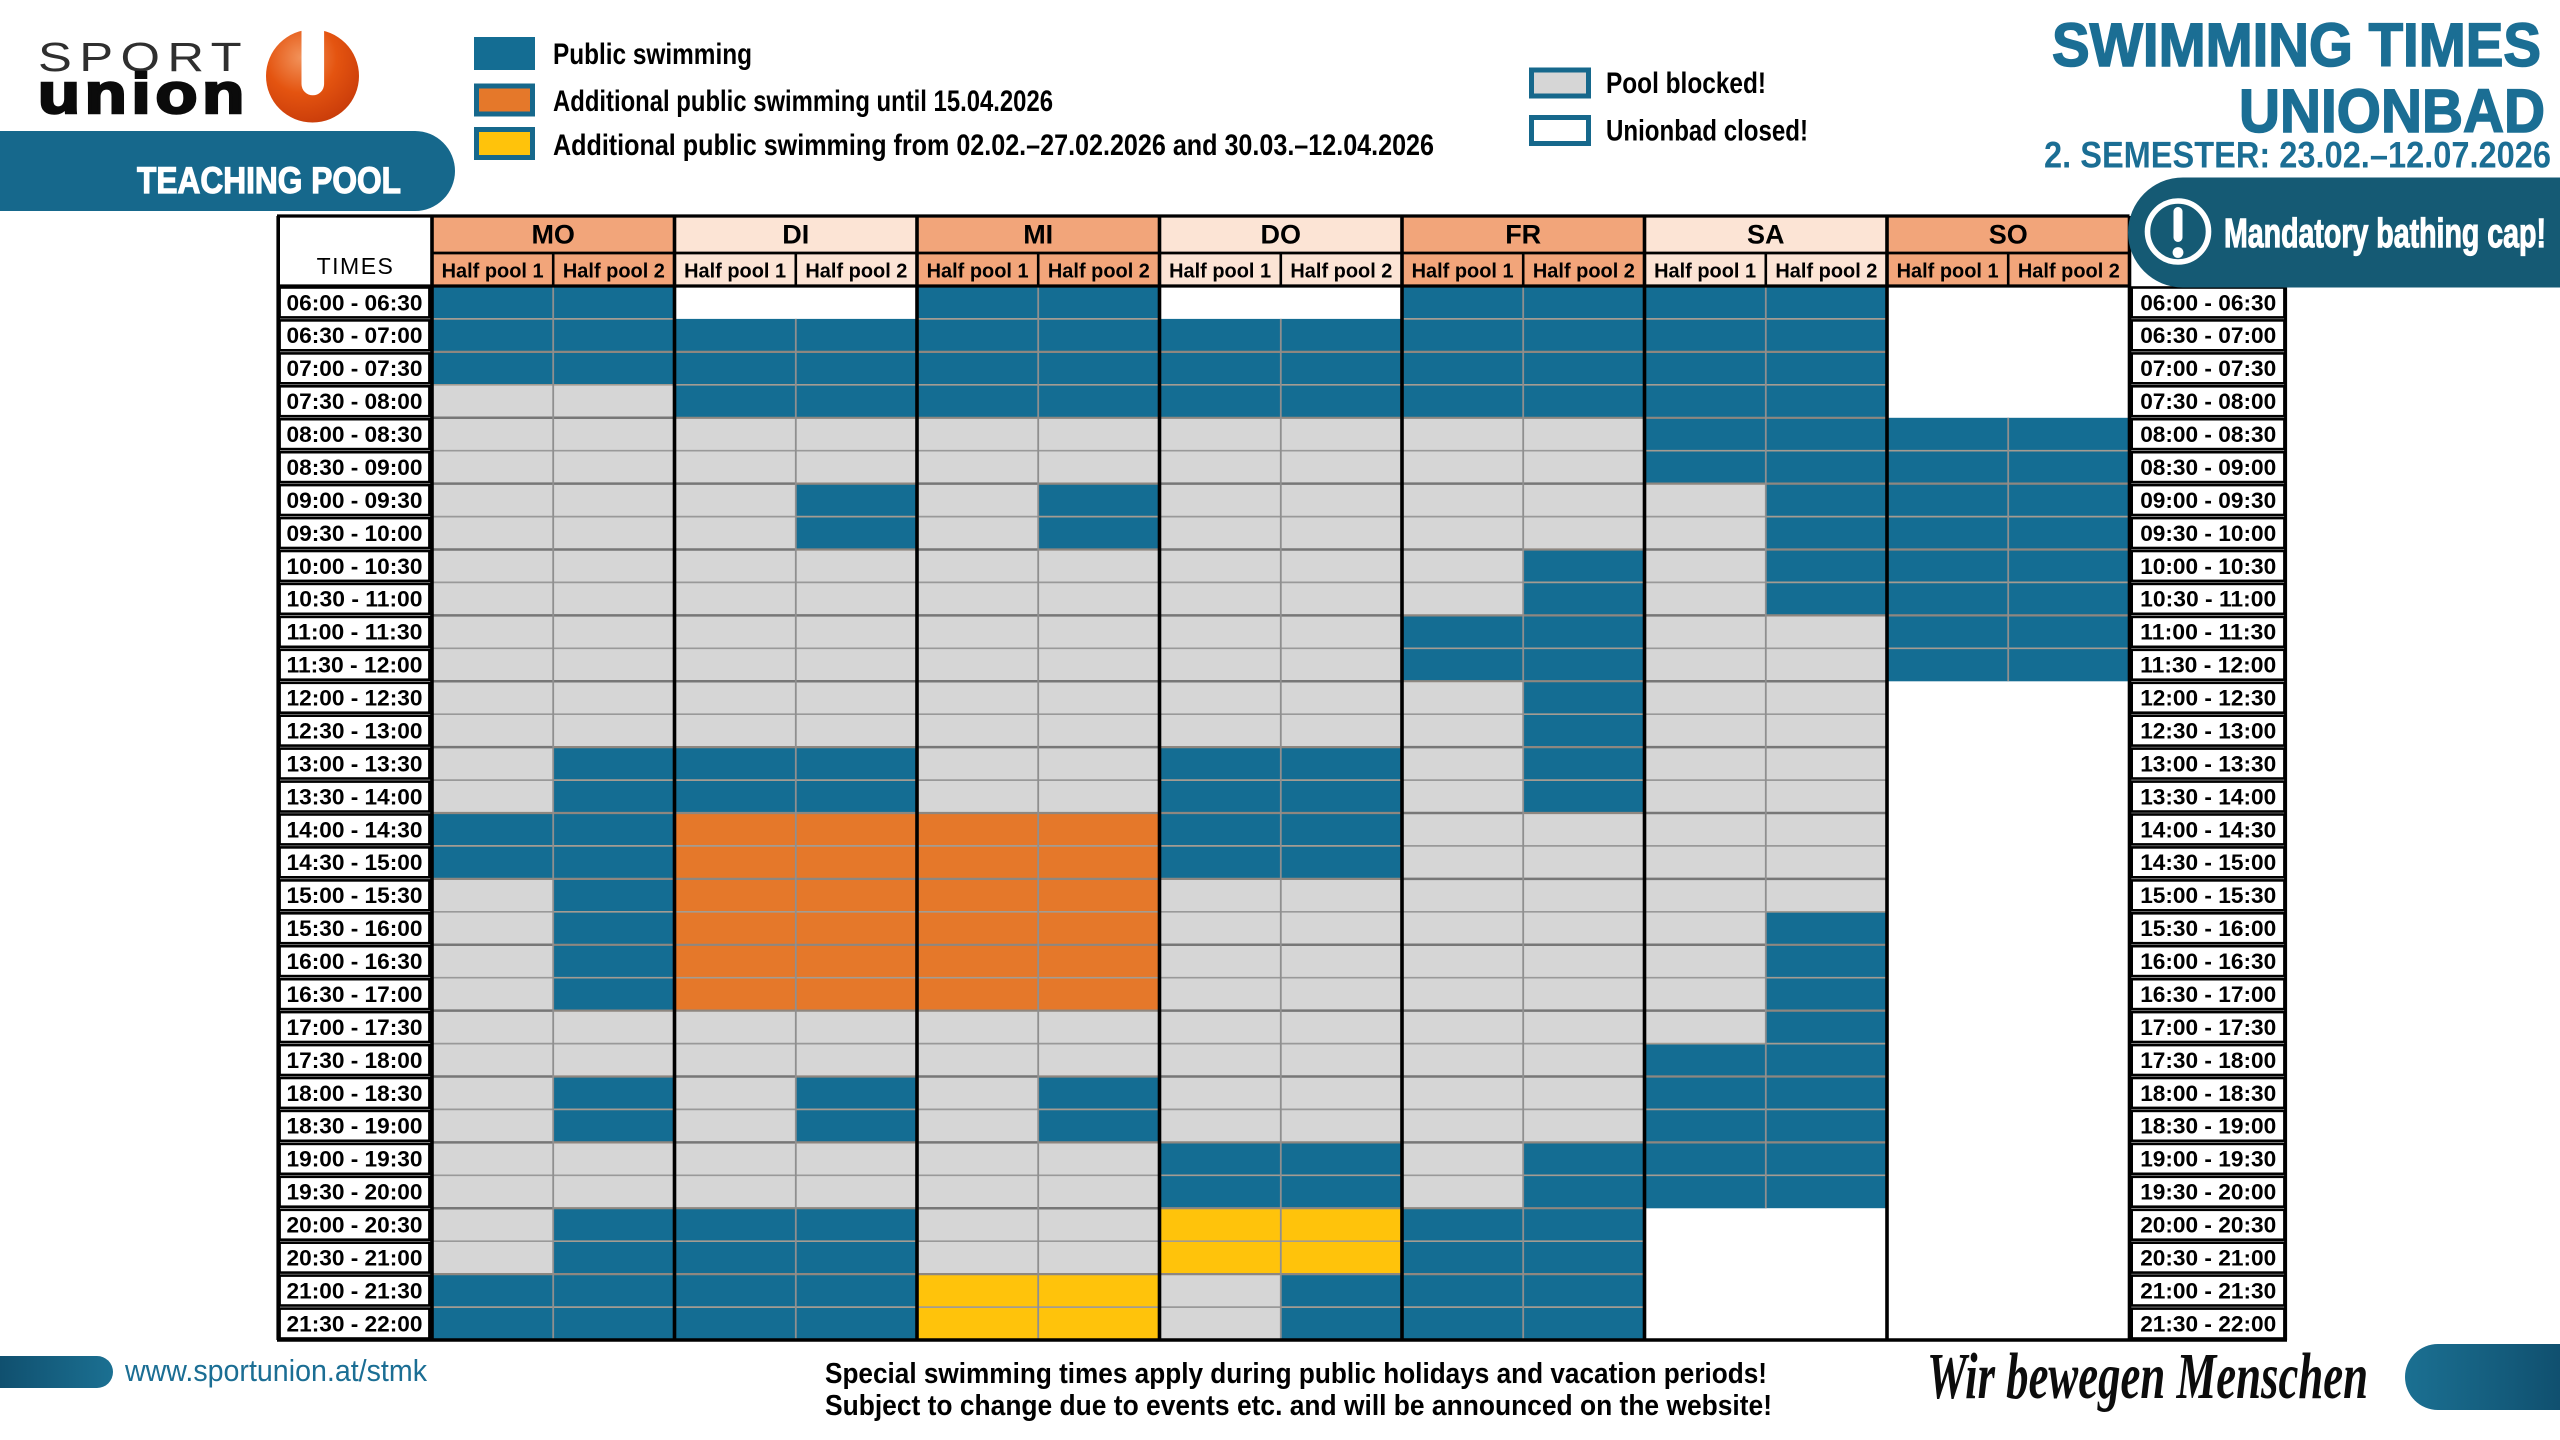 Image resolution: width=2560 pixels, height=1440 pixels. I want to click on svg-text: MI, so click(1038, 235).